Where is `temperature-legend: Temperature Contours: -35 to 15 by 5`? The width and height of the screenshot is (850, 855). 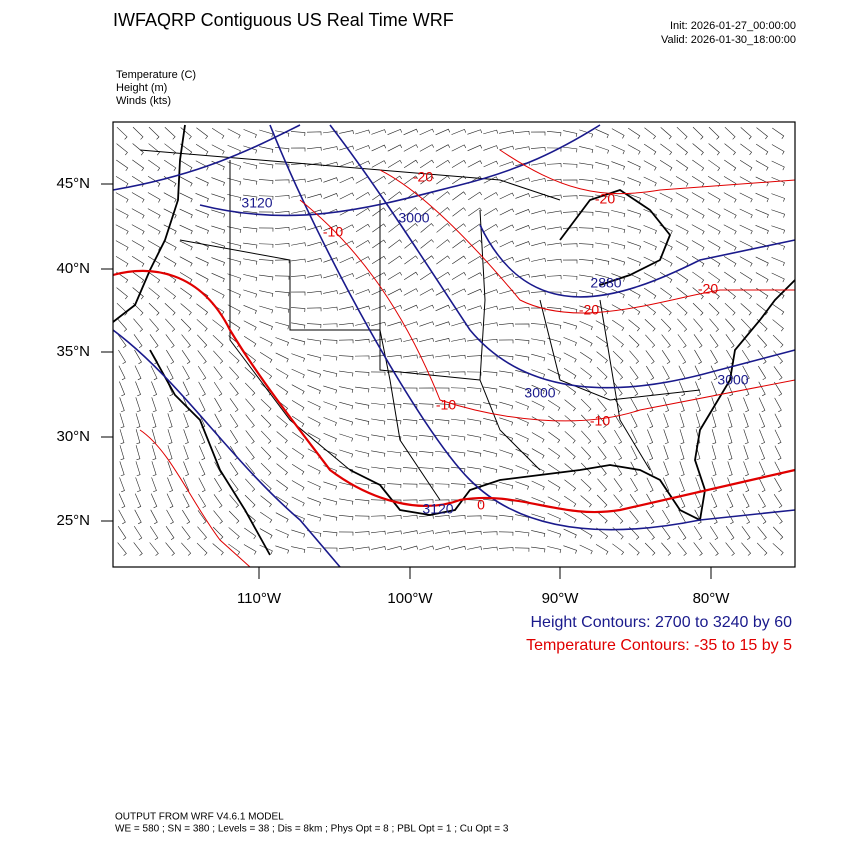
temperature-legend: Temperature Contours: -35 to 15 by 5 is located at coordinates (659, 645).